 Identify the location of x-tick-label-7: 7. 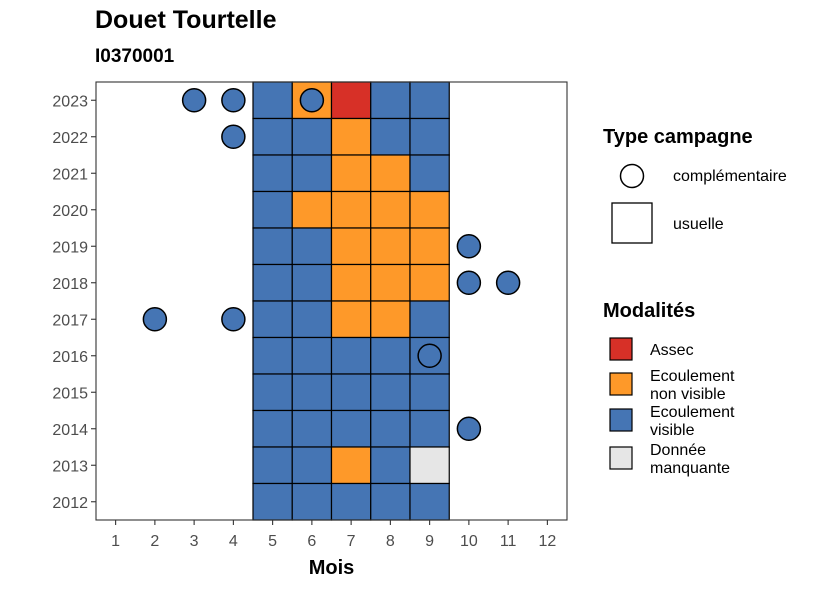
(351, 541).